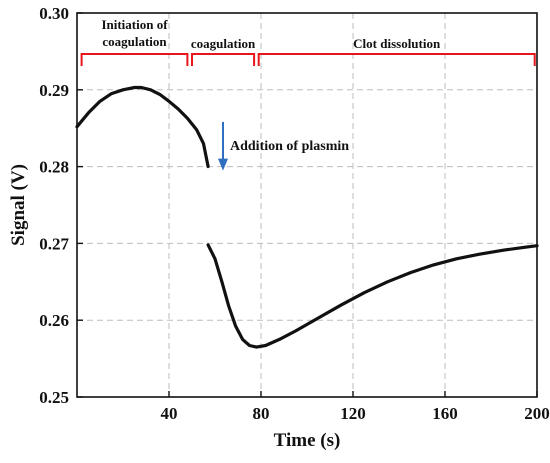  I want to click on plasmin-arrow-head, so click(223, 164).